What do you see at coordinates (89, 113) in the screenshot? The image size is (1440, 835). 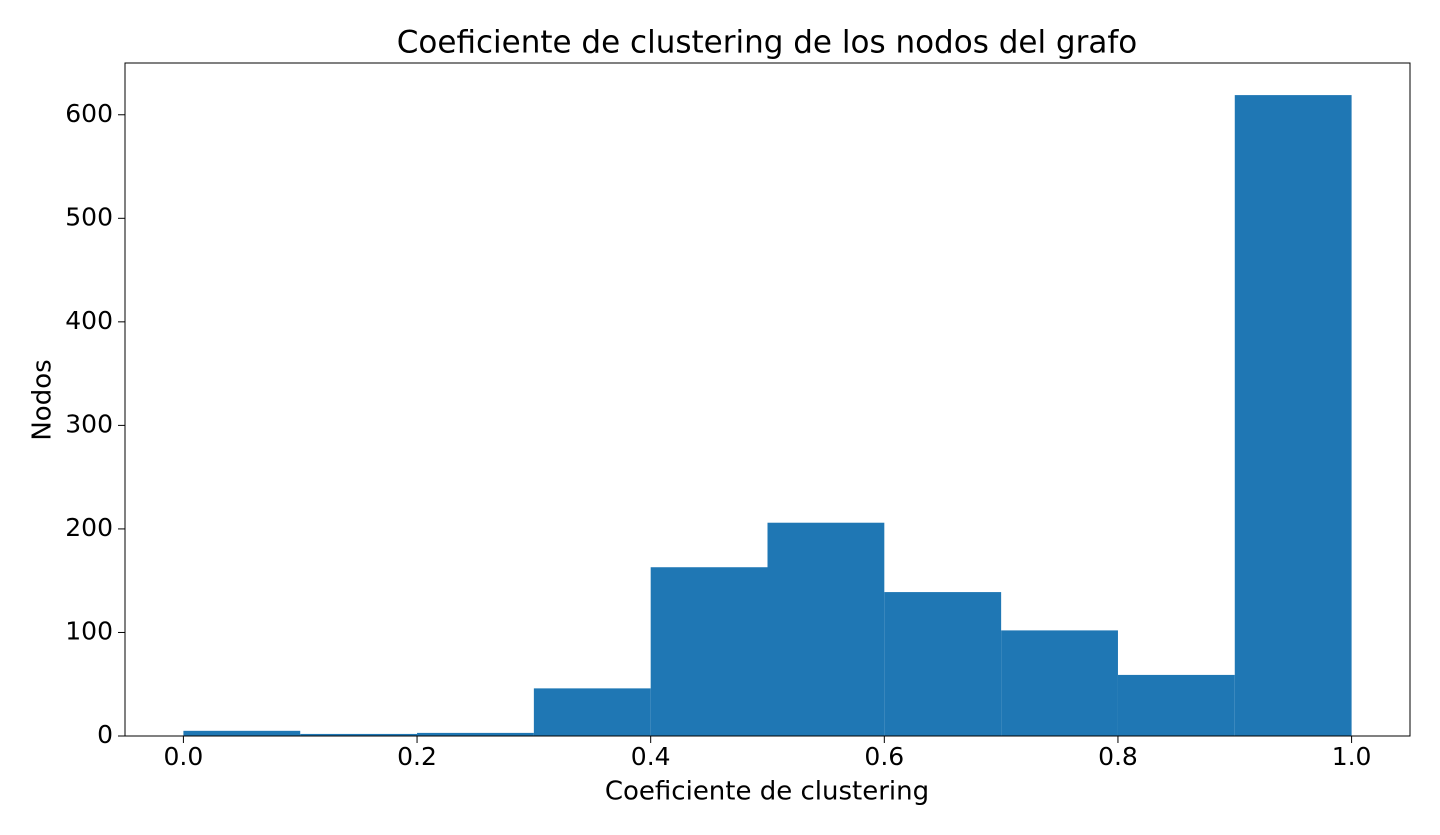 I see `y-tick-label: 600` at bounding box center [89, 113].